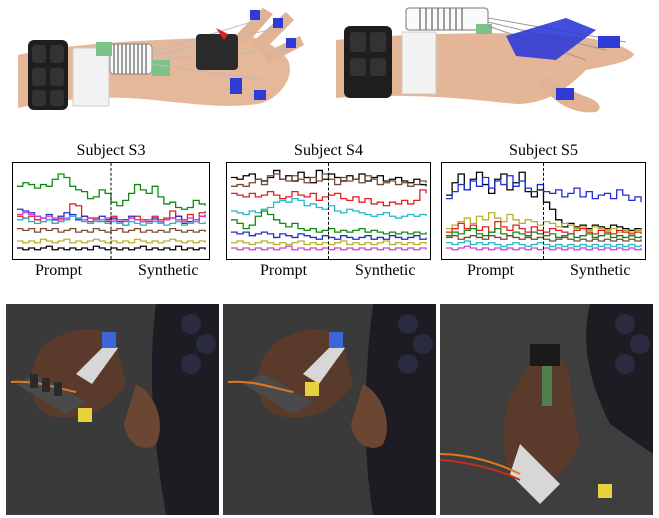  Describe the element at coordinates (168, 270) in the screenshot. I see `xlabel-synthetic-s3: Synthetic` at that location.